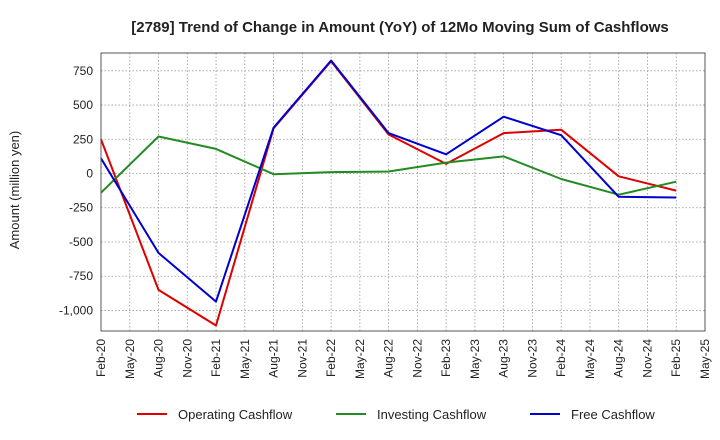 The image size is (720, 440). I want to click on x-tick-label: Nov-23, so click(532, 358).